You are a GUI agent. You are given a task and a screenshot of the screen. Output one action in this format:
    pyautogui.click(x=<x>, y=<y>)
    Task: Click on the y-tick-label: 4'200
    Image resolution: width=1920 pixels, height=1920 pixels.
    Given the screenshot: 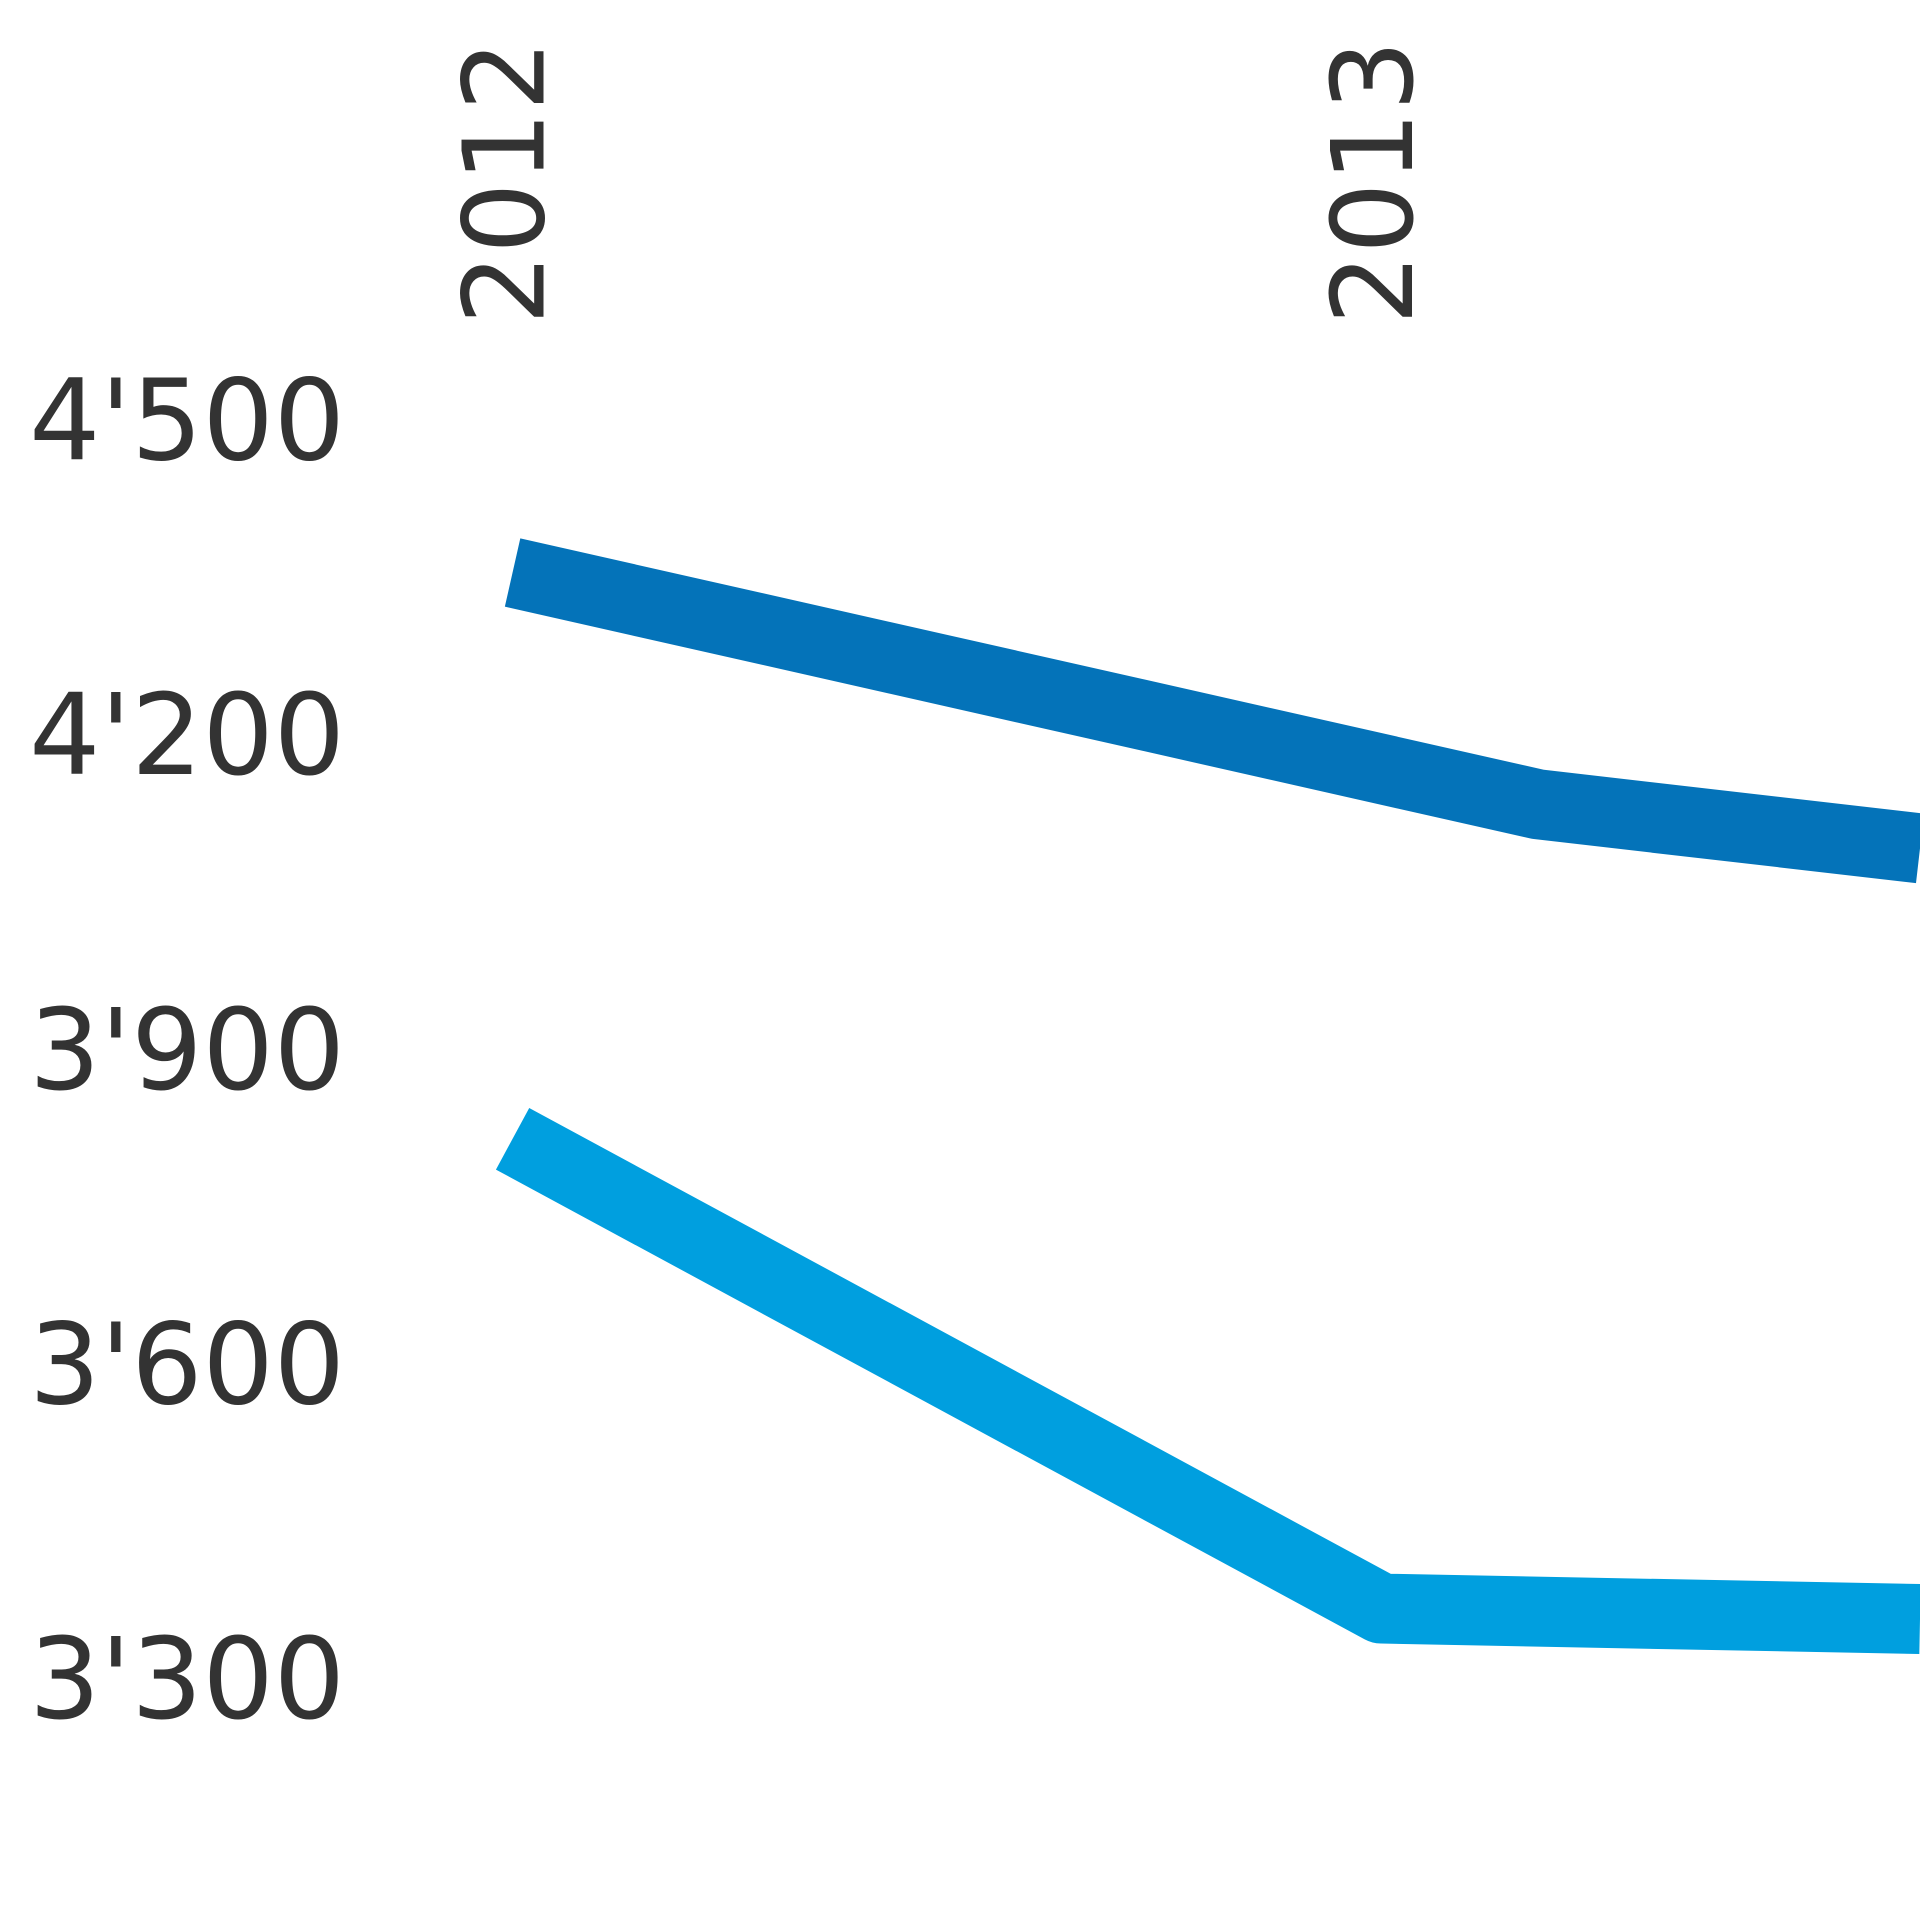 What is the action you would take?
    pyautogui.click(x=187, y=736)
    